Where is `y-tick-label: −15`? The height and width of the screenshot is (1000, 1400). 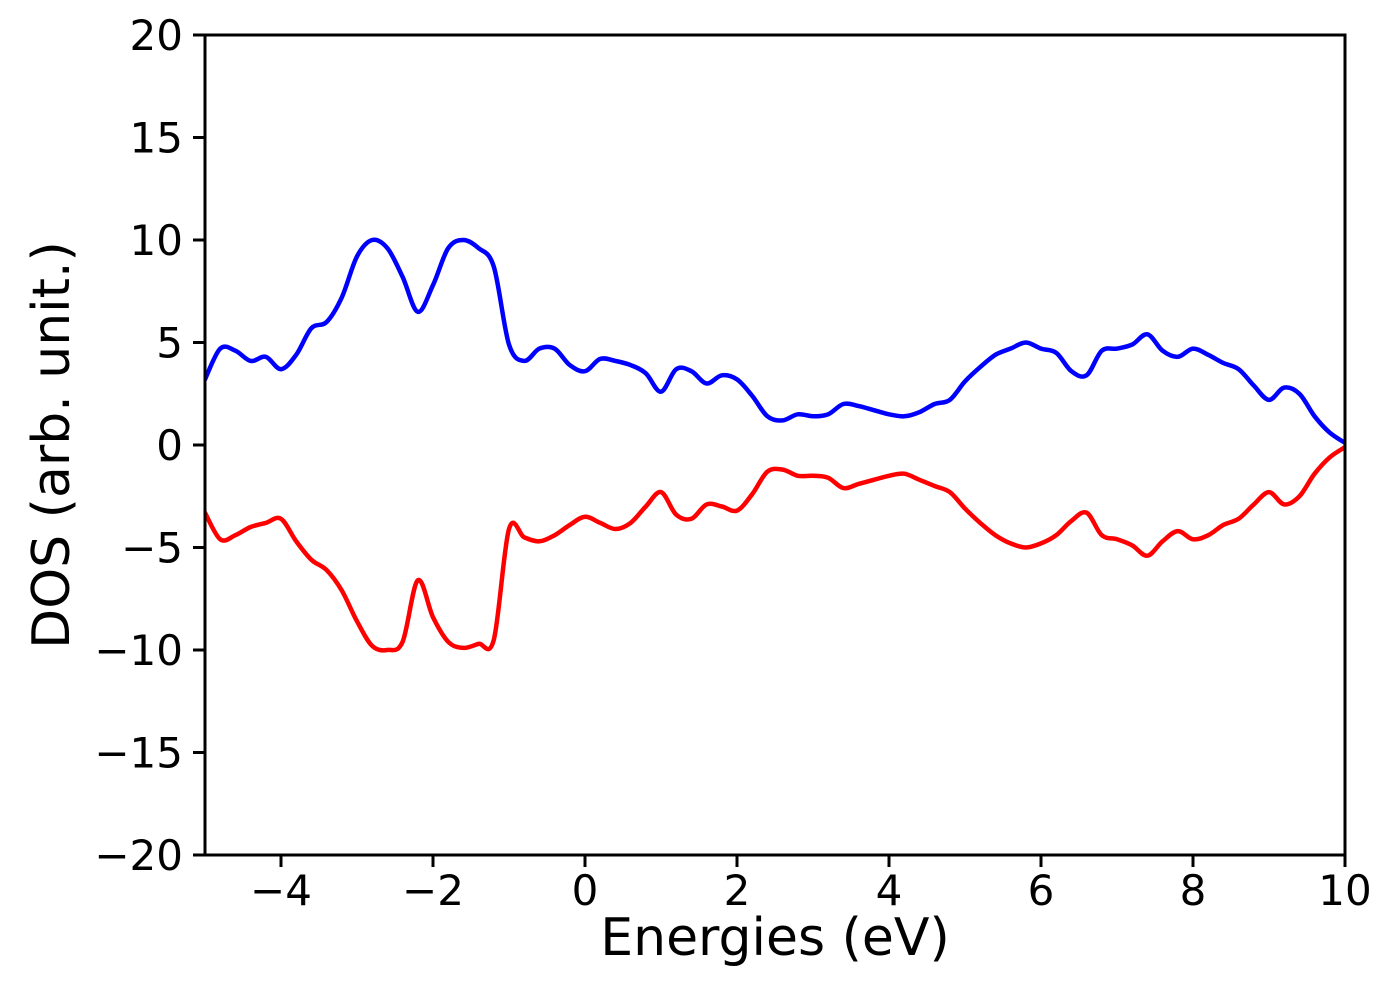 y-tick-label: −15 is located at coordinates (138, 753).